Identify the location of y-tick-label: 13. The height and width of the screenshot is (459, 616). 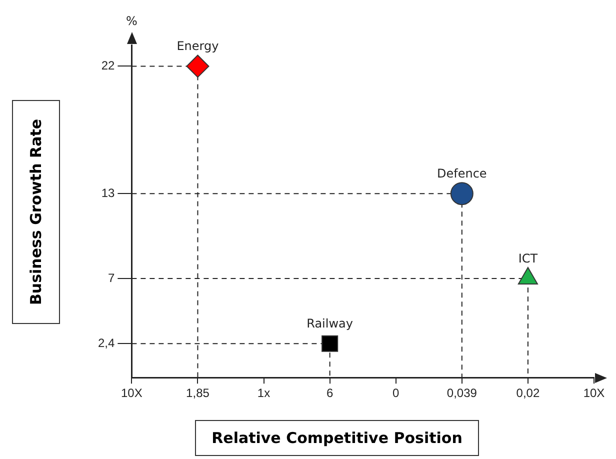
(108, 193).